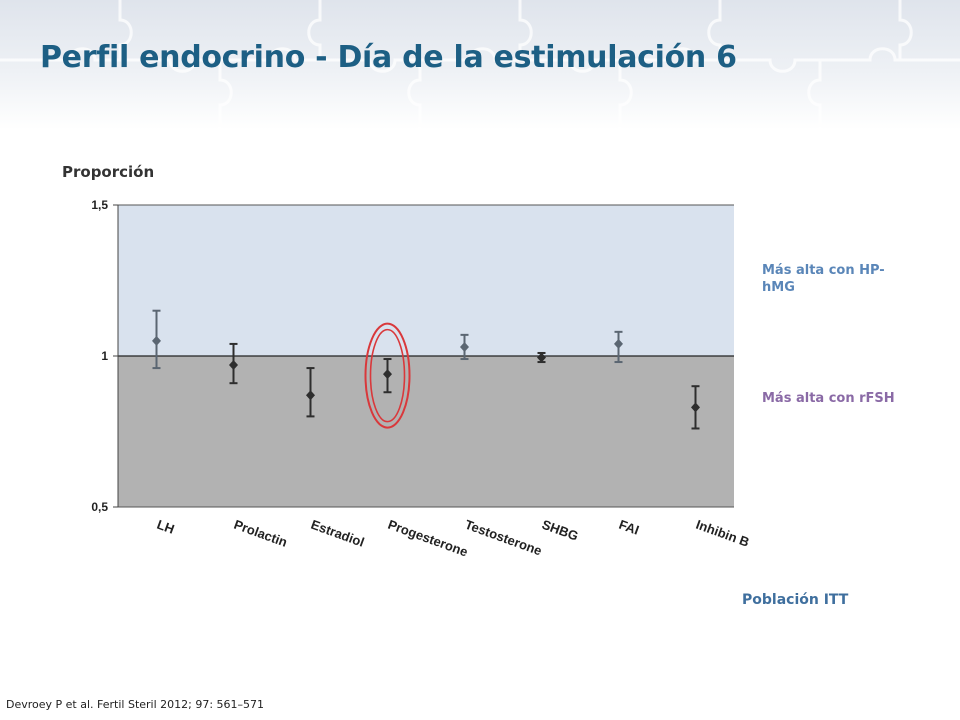  I want to click on category-label: Progesterone, so click(428, 538).